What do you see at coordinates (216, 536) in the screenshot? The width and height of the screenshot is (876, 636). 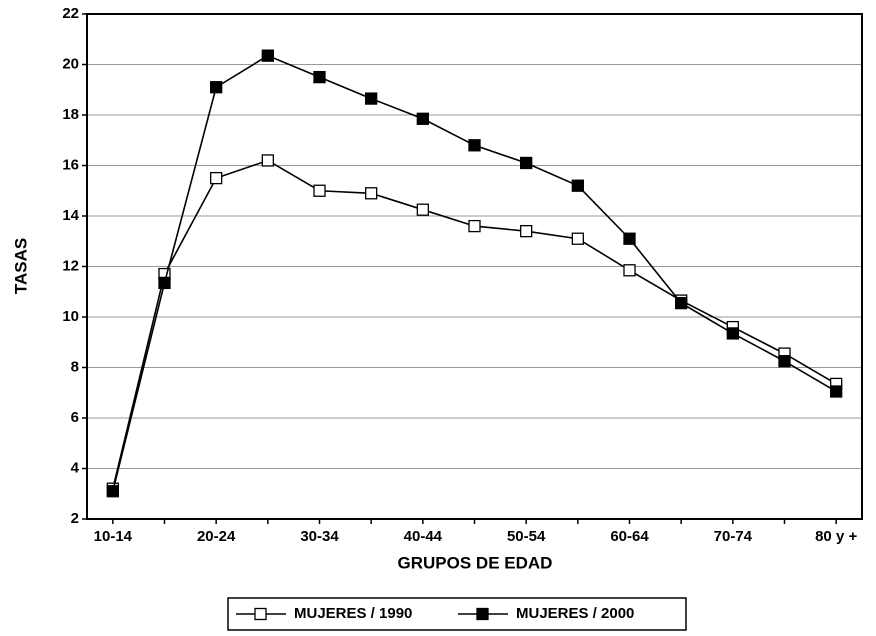 I see `x-tick-label: 20-24` at bounding box center [216, 536].